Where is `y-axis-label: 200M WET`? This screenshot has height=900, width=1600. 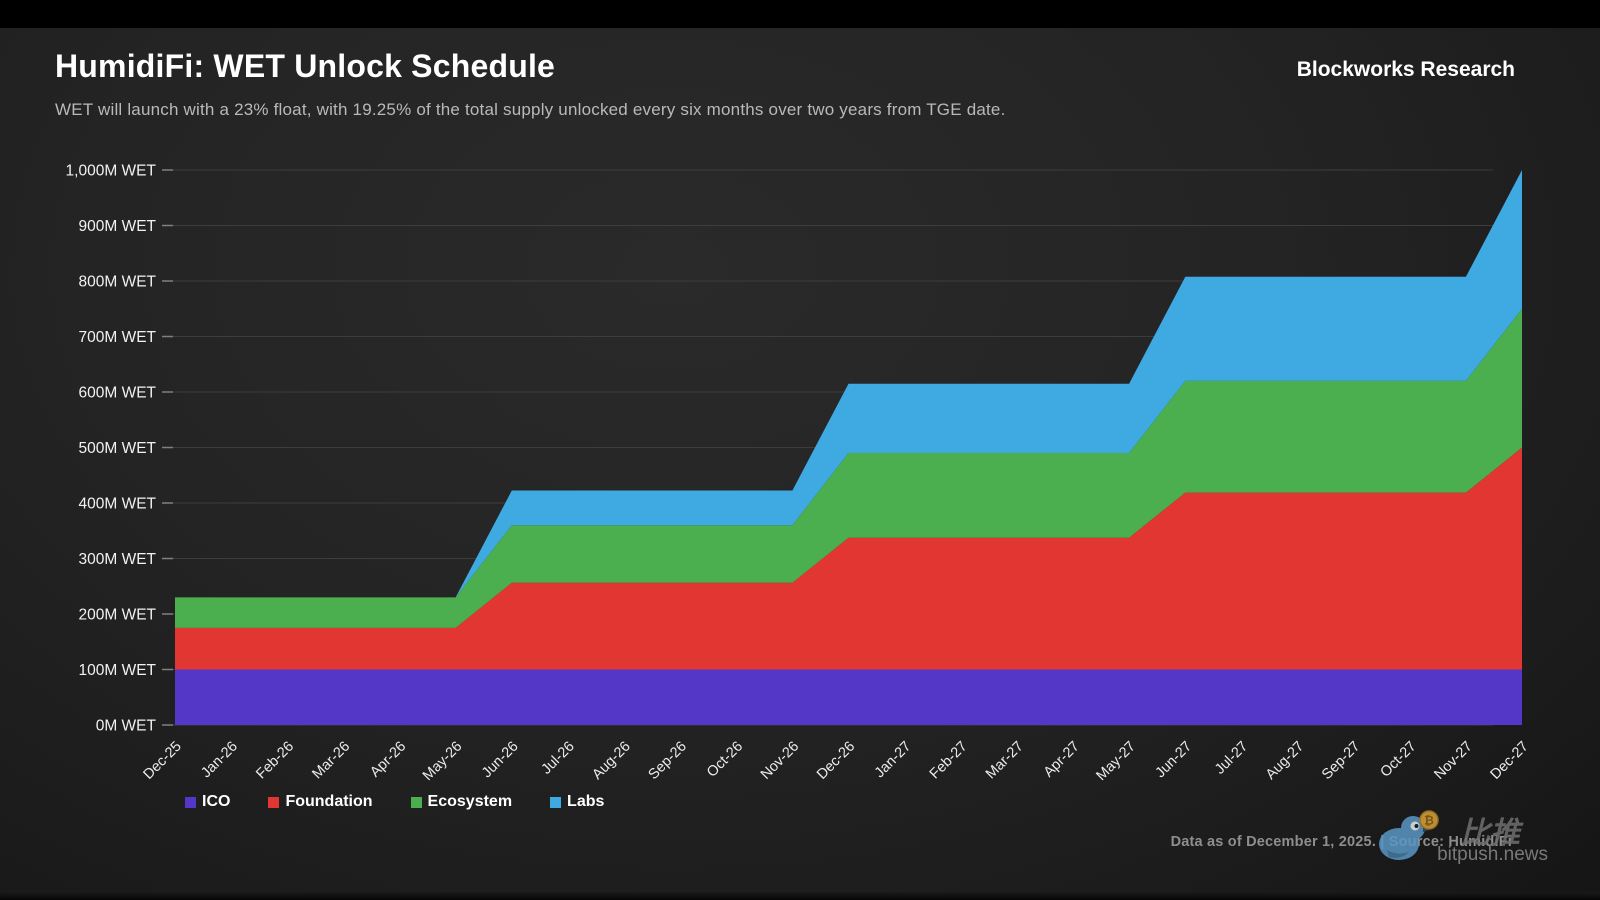
y-axis-label: 200M WET is located at coordinates (117, 615).